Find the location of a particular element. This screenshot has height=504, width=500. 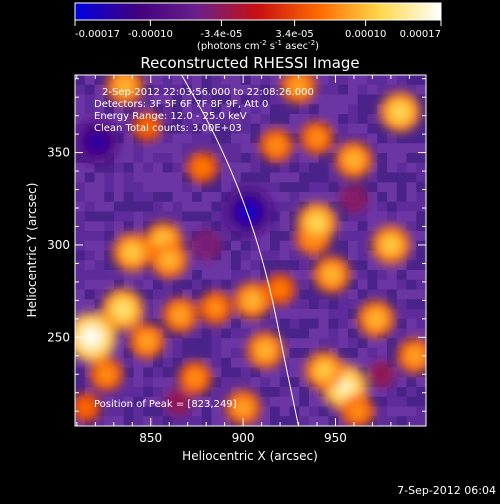

y-tick-label: 300 is located at coordinates (58, 245).